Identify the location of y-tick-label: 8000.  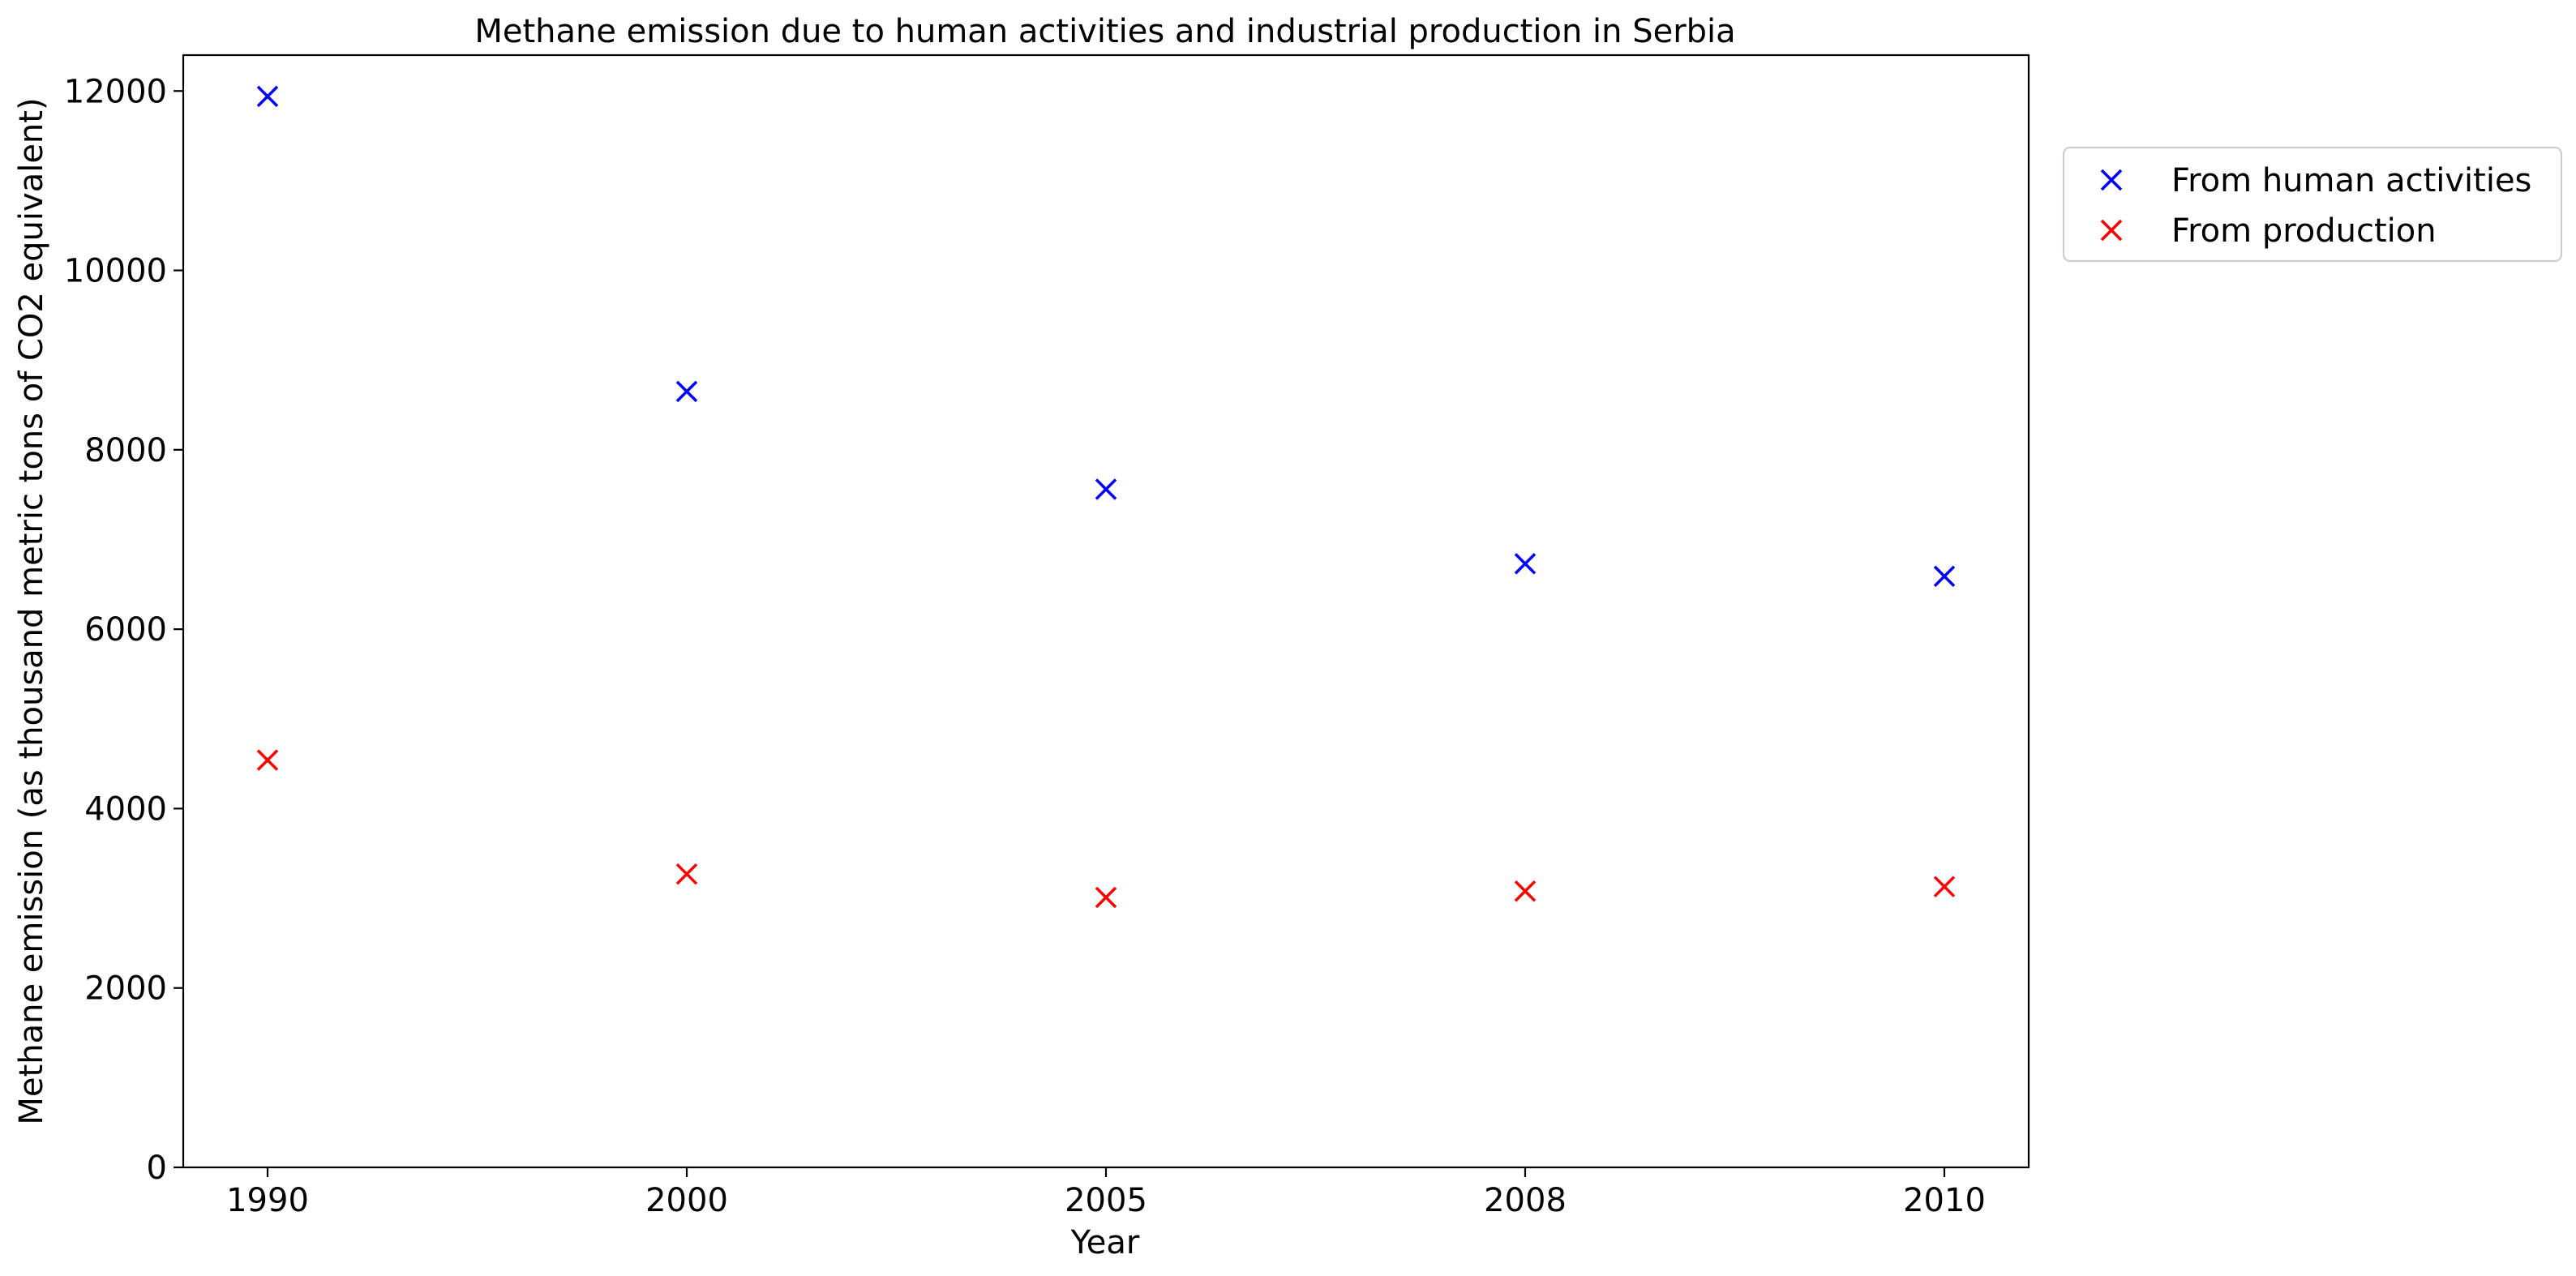
(125, 450).